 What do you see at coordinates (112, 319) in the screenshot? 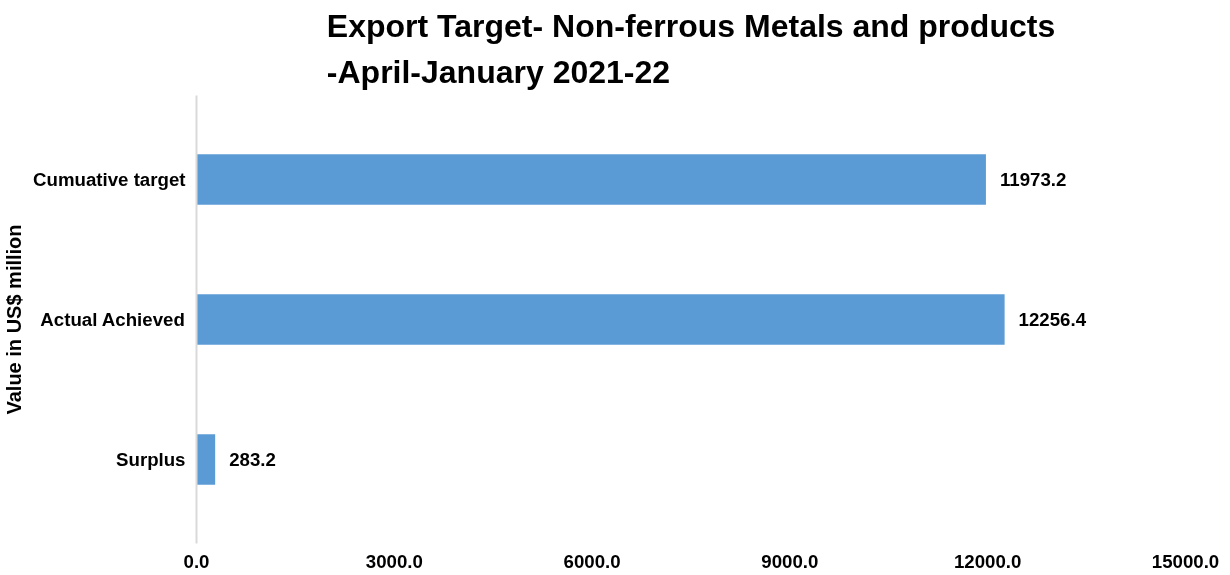
I see `y-tick-label: Actual Achieved` at bounding box center [112, 319].